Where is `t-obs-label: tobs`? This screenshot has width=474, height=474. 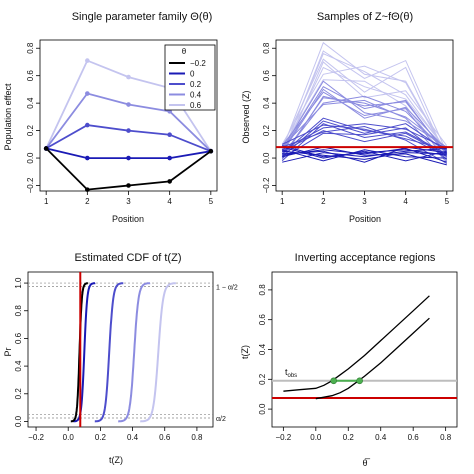
t-obs-label: tobs is located at coordinates (291, 373).